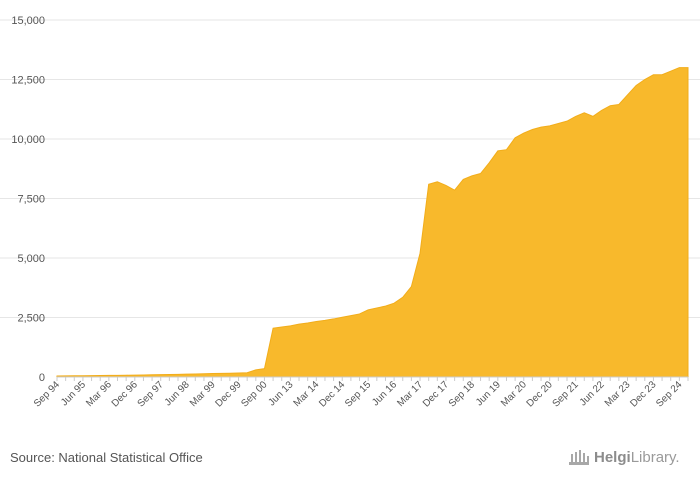  What do you see at coordinates (31, 319) in the screenshot?
I see `y-tick-label: 2,500` at bounding box center [31, 319].